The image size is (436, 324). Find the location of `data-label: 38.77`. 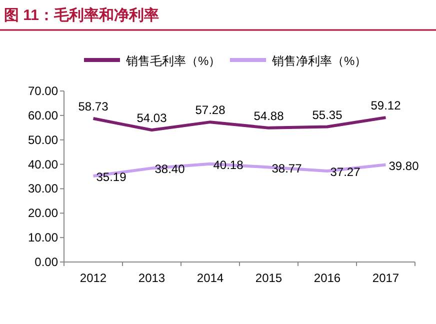

data-label: 38.77 is located at coordinates (287, 168).